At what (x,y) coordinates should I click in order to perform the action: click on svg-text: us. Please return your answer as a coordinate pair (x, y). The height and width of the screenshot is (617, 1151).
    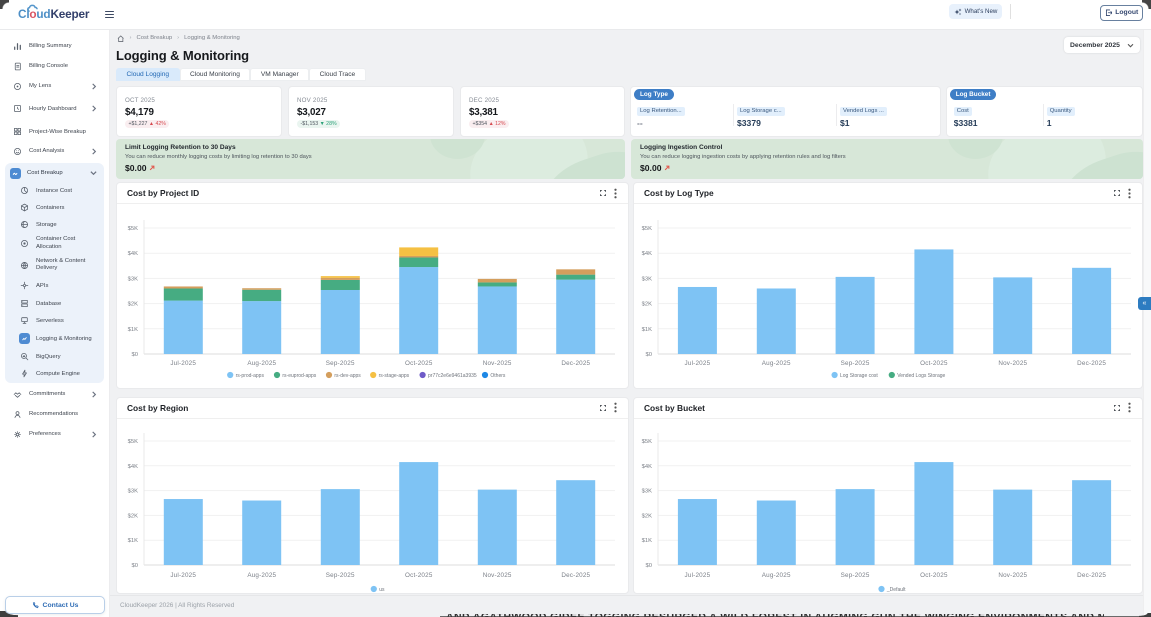
    Looking at the image, I should click on (382, 590).